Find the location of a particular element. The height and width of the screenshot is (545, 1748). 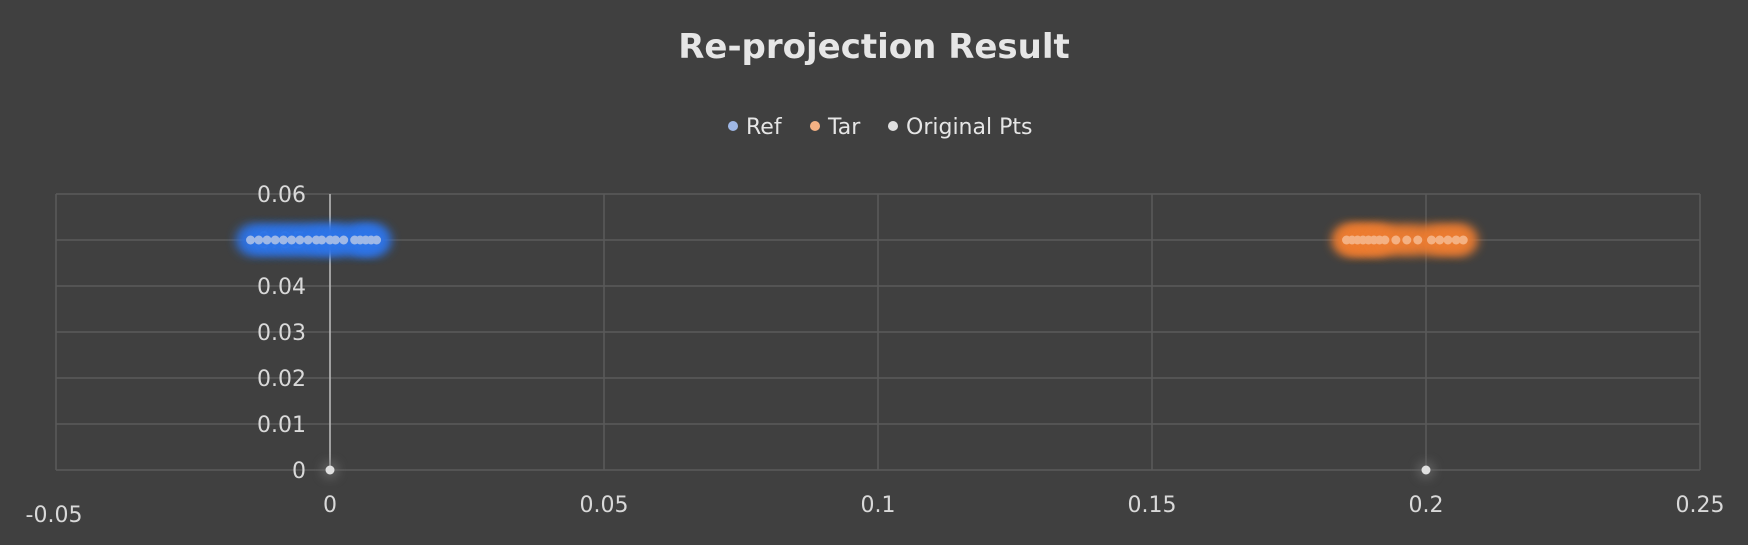

legend-label: Original Pts is located at coordinates (969, 127).